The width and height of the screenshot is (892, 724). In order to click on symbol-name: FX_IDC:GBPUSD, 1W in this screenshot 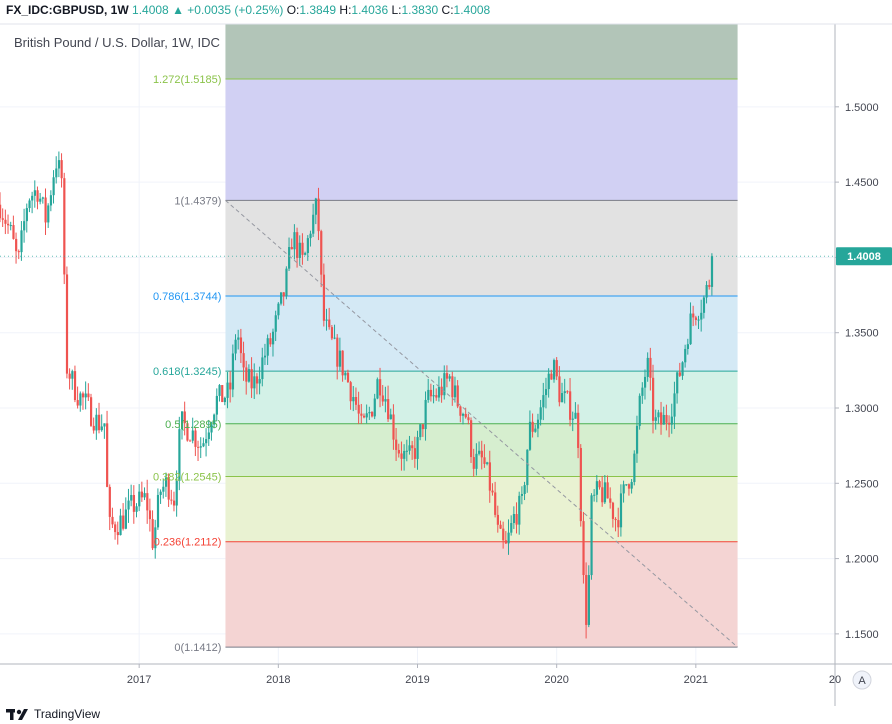, I will do `click(67, 10)`.